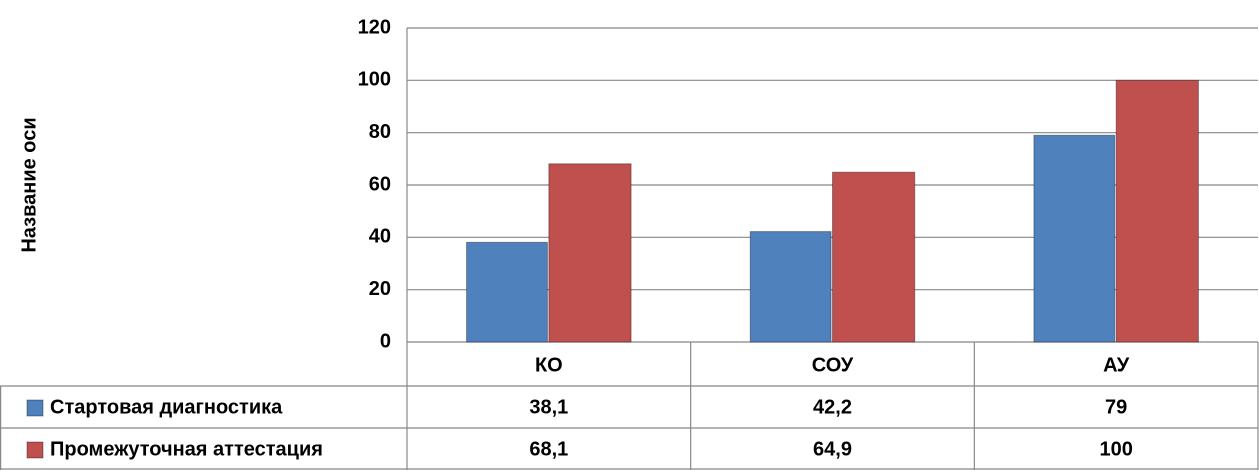  What do you see at coordinates (380, 184) in the screenshot?
I see `y-tick-label: 60` at bounding box center [380, 184].